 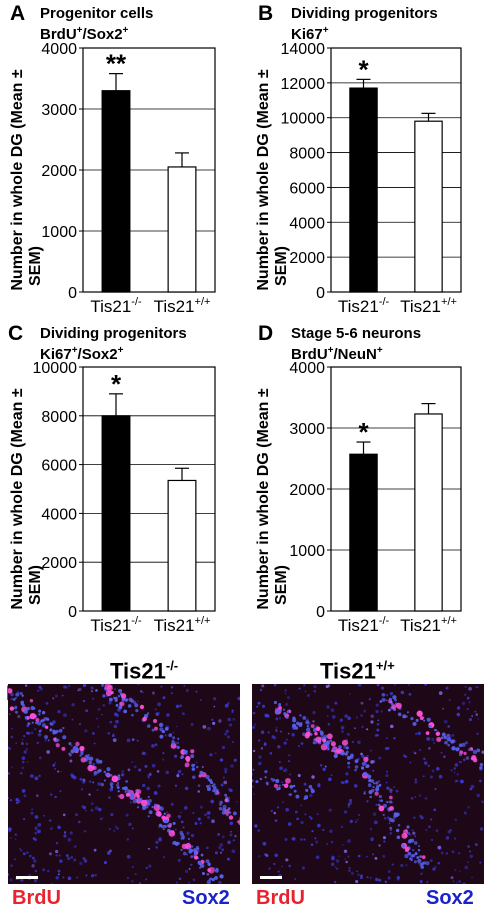 I want to click on plot-frame-c, so click(x=149, y=489).